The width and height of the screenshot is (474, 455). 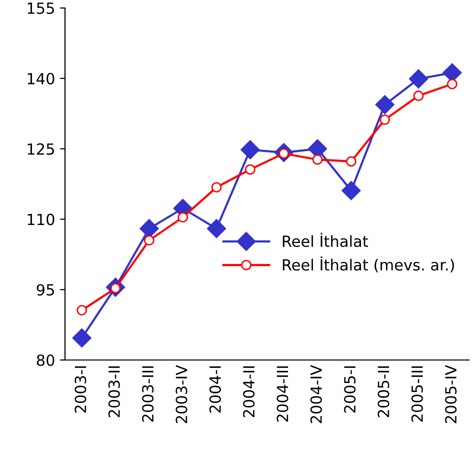 What do you see at coordinates (451, 394) in the screenshot?
I see `x-tick-label: 2005-IV` at bounding box center [451, 394].